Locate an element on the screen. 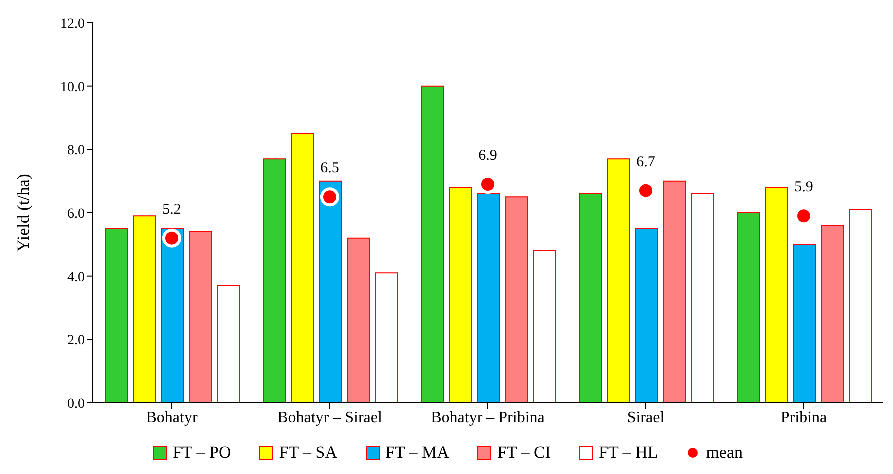 The image size is (893, 474). y-tick-label: 6.0 is located at coordinates (76, 214).